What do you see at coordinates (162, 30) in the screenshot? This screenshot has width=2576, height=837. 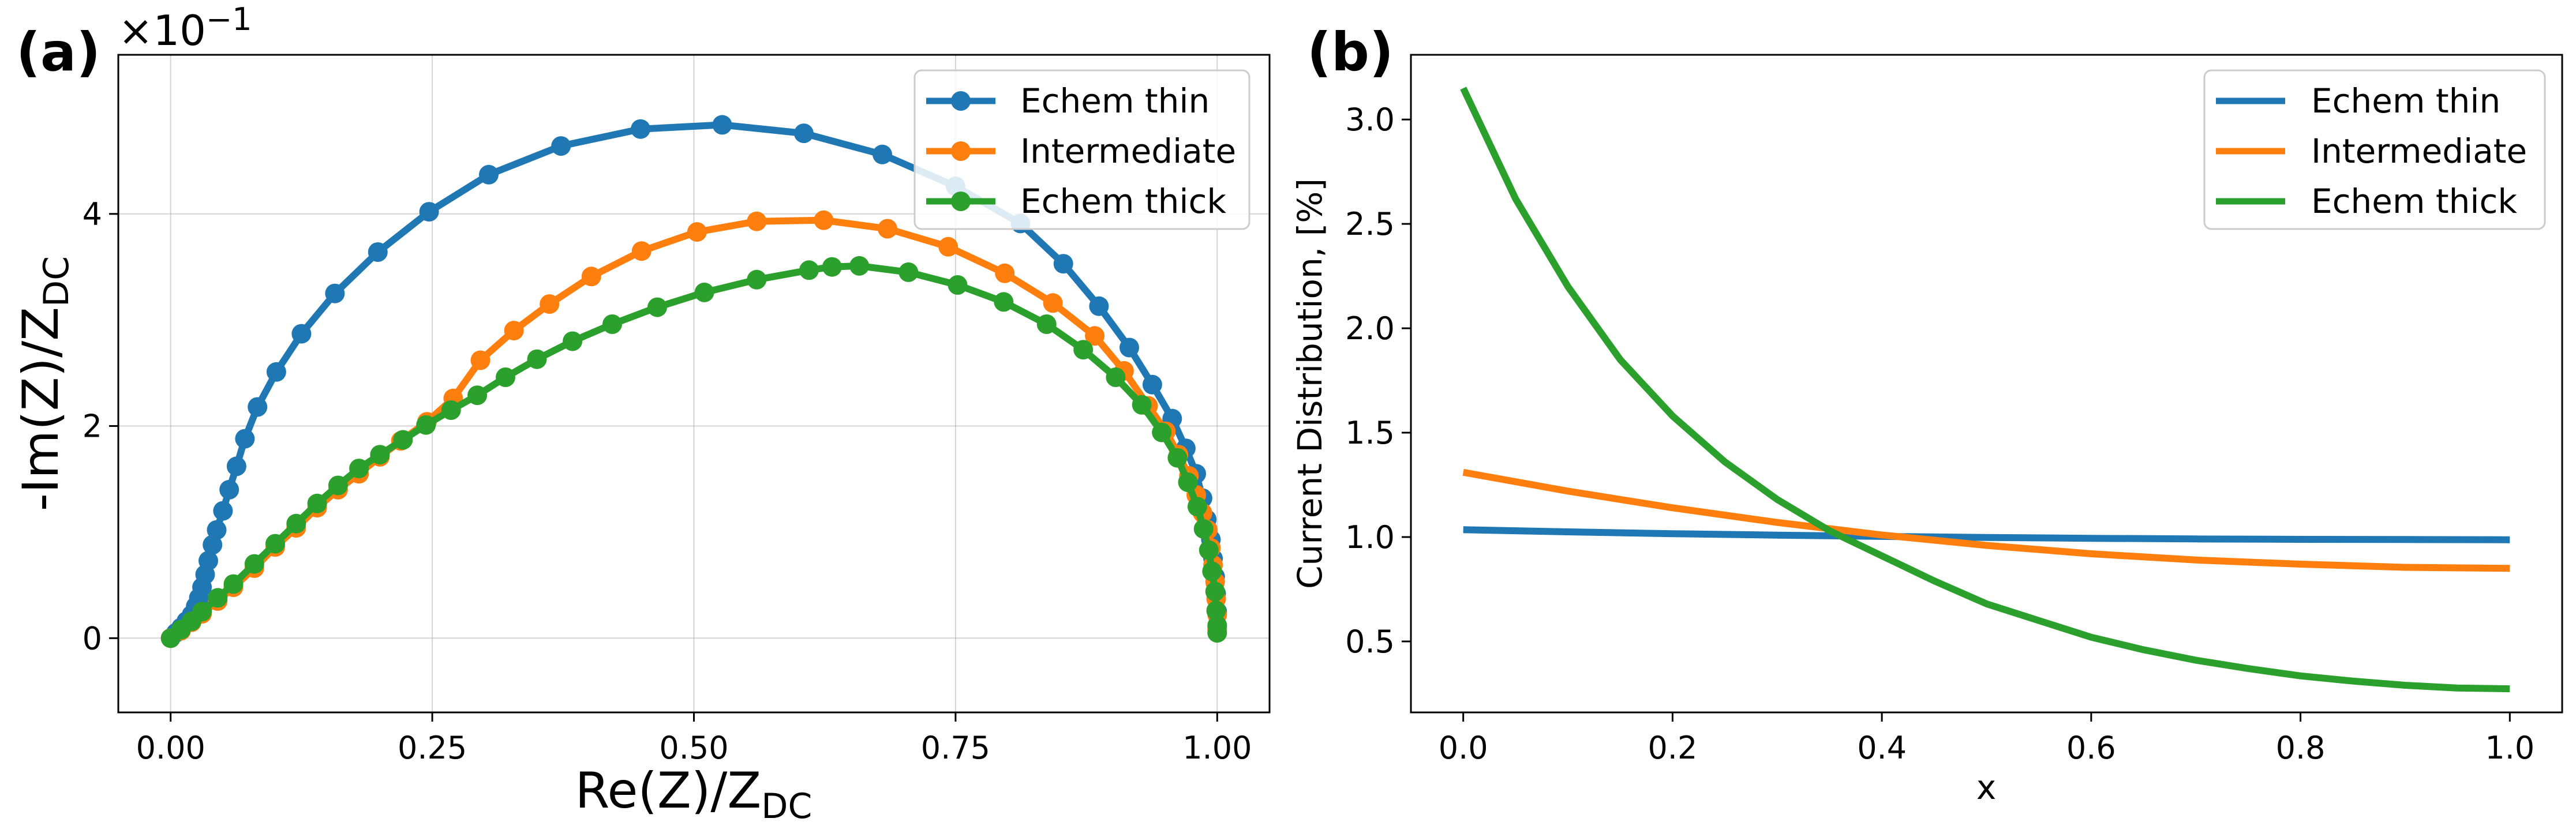 I see `panel-a-y-offset-base: ×10` at bounding box center [162, 30].